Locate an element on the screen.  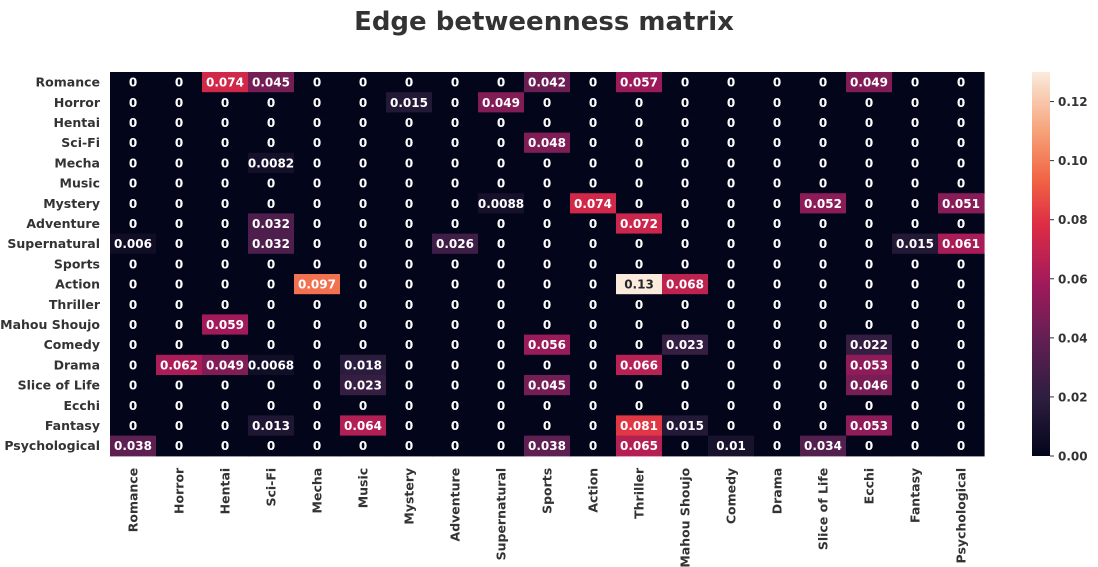
colorbar: 0.00 0.02 0.04 0.06 0.08 0.10 0.12 is located at coordinates (1060, 268).